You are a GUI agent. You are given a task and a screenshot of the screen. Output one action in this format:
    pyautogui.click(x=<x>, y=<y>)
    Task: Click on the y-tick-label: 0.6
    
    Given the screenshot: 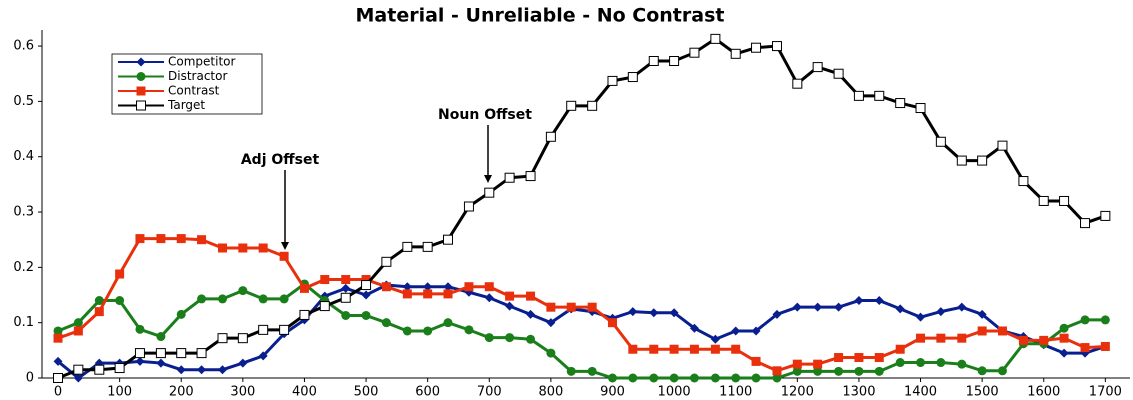 What is the action you would take?
    pyautogui.click(x=23, y=46)
    